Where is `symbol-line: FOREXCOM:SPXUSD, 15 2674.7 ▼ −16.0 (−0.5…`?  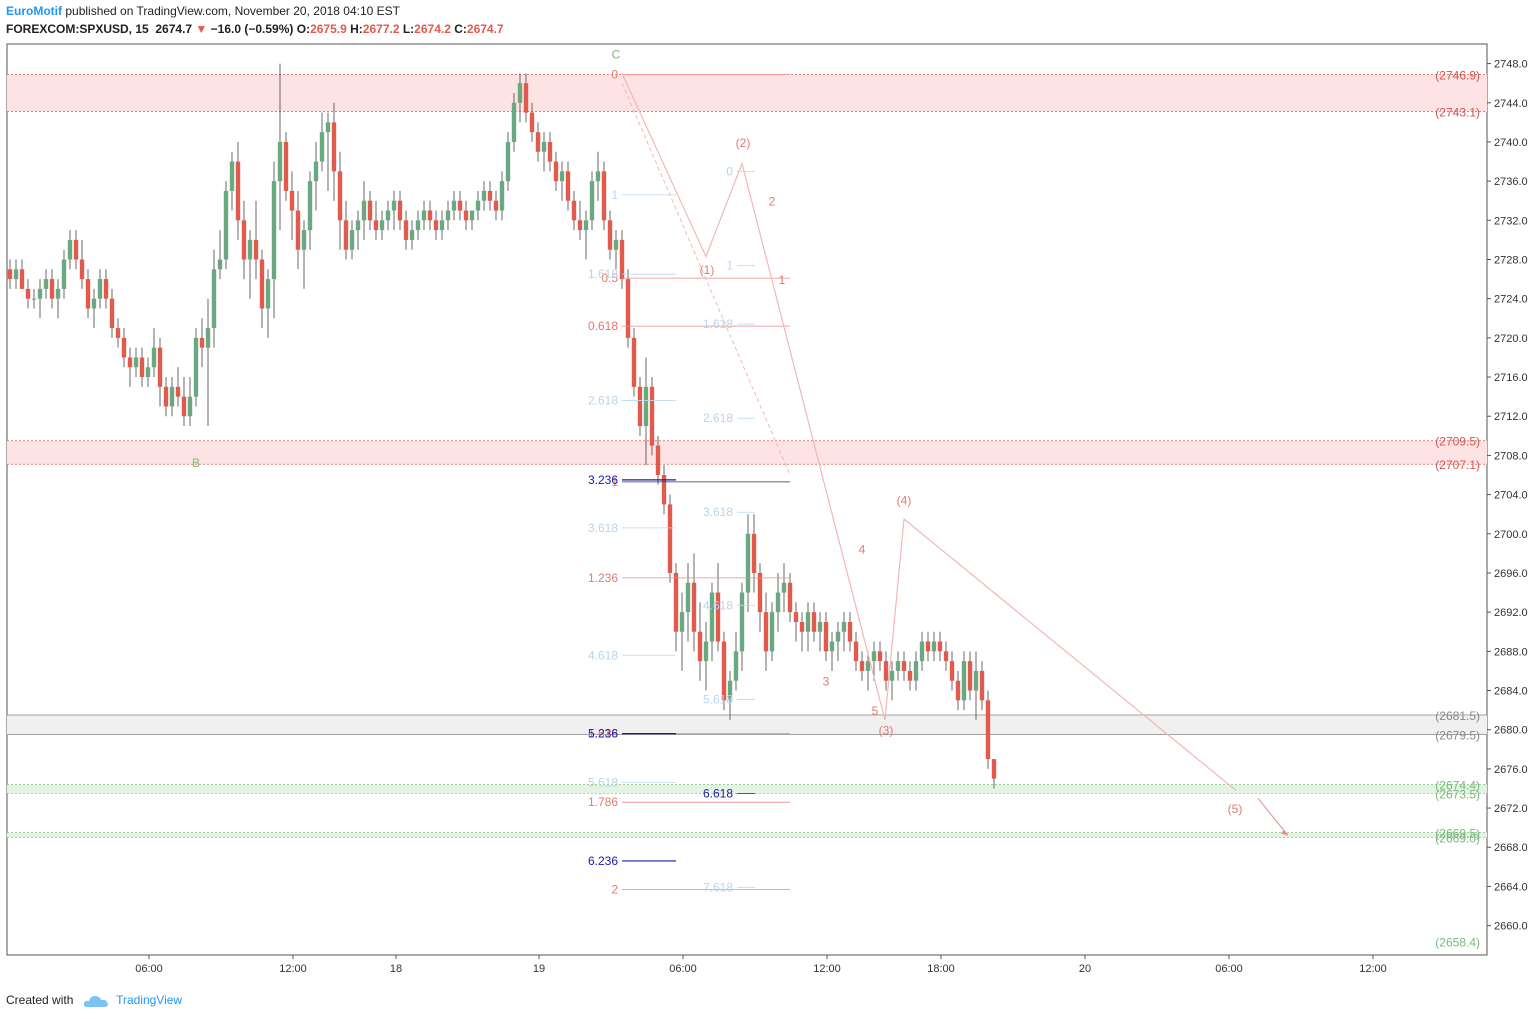
symbol-line: FOREXCOM:SPXUSD, 15 2674.7 ▼ −16.0 (−0.5… is located at coordinates (255, 29).